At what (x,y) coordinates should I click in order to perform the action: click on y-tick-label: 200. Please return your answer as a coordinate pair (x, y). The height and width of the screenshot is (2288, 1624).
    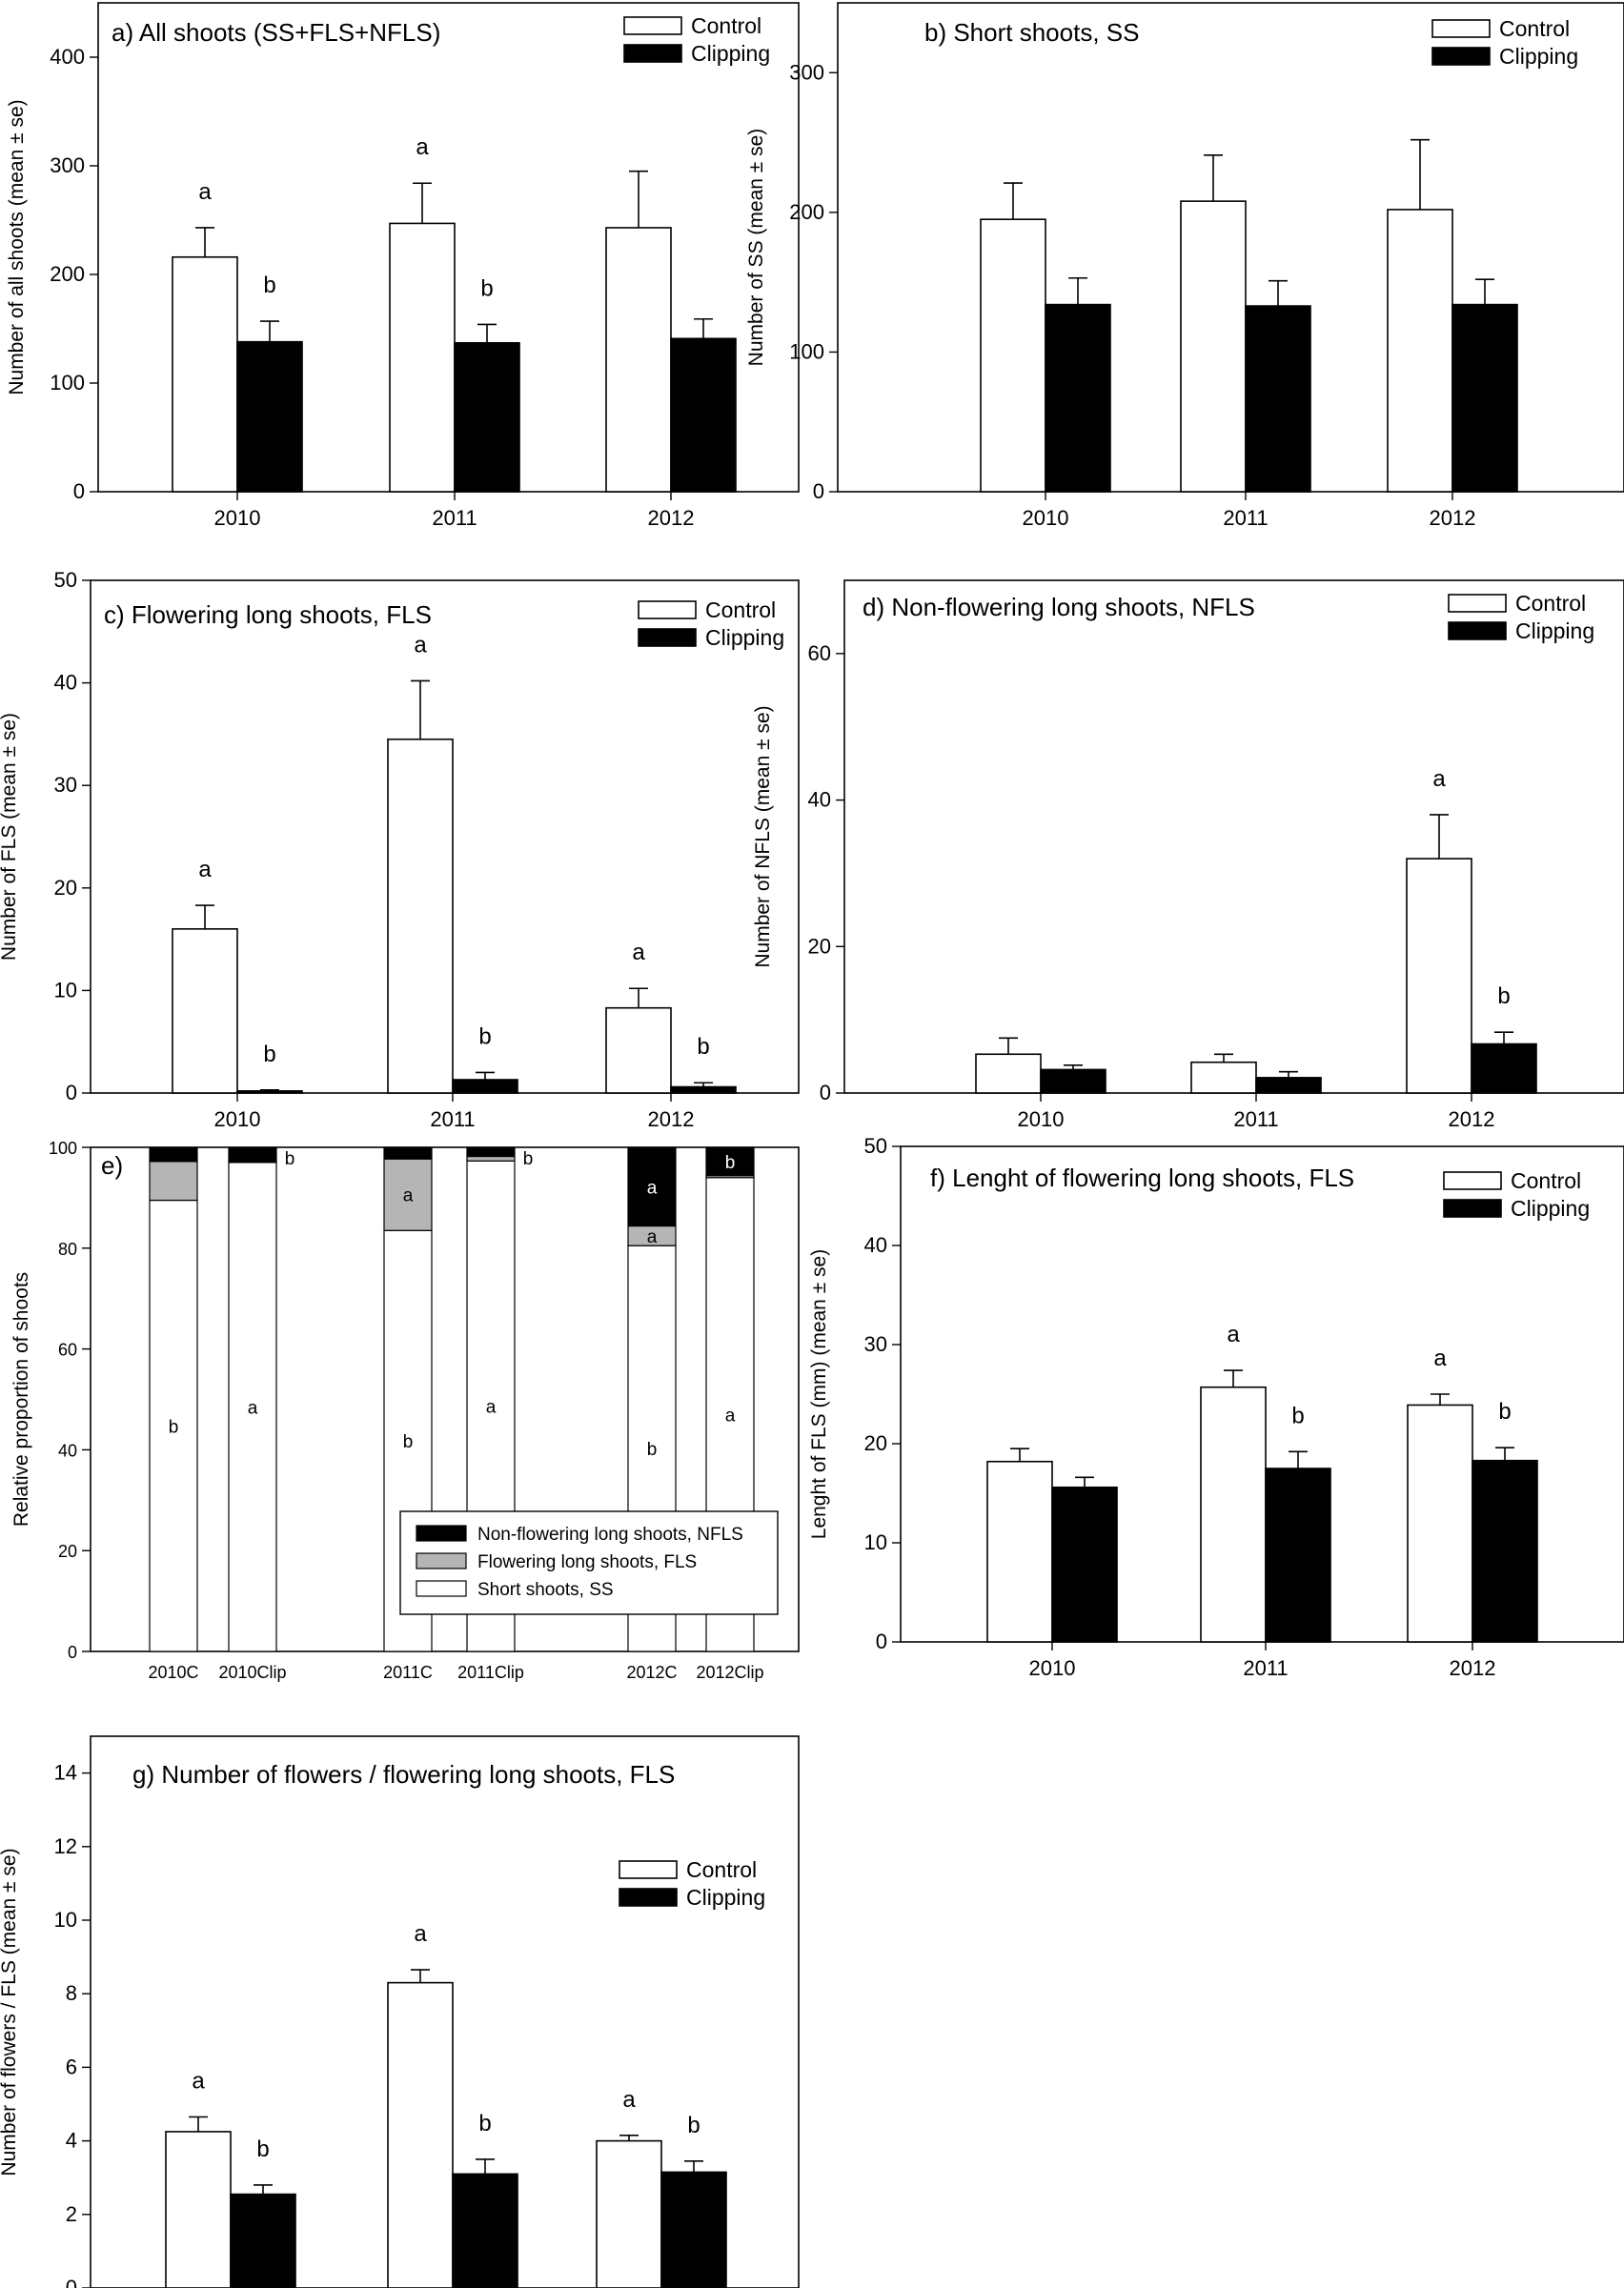
    Looking at the image, I should click on (67, 274).